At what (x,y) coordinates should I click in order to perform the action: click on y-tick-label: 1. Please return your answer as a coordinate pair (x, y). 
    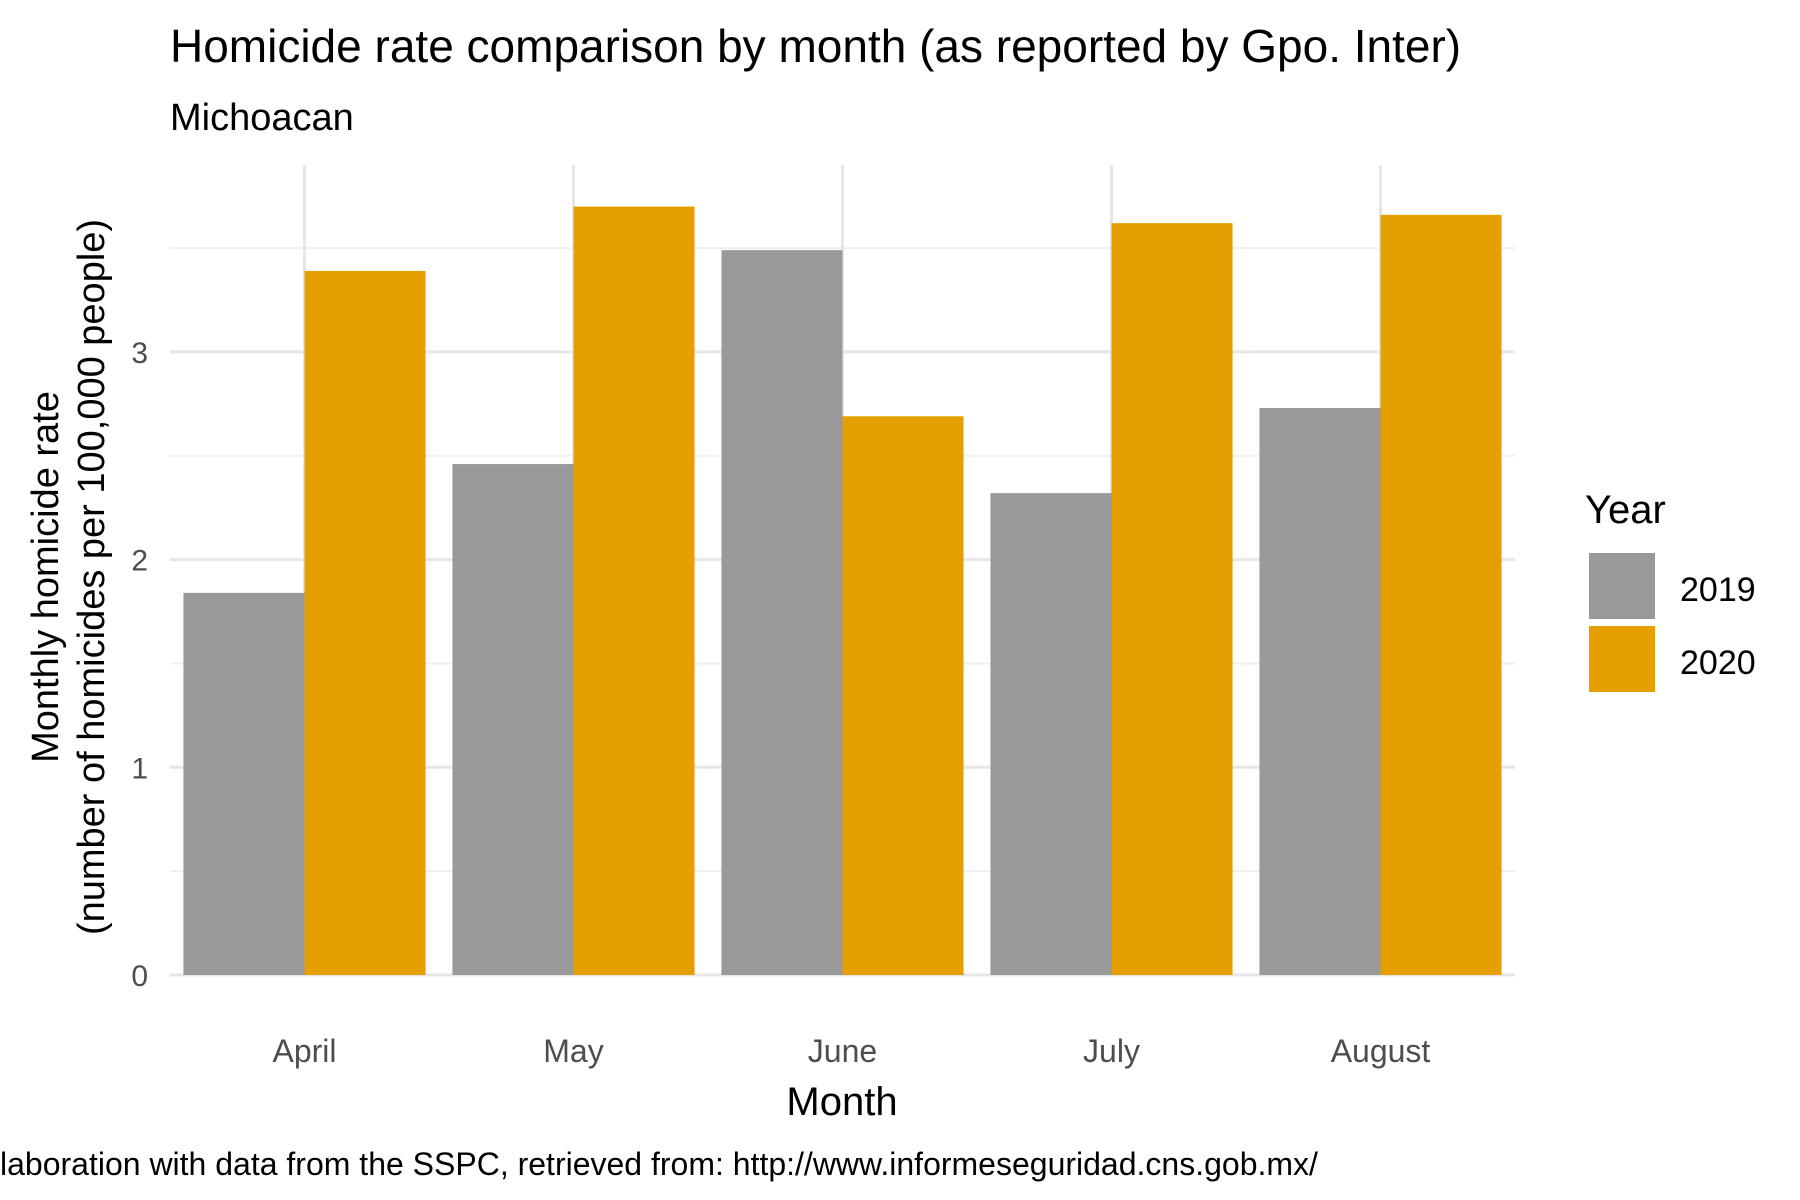
    Looking at the image, I should click on (139, 768).